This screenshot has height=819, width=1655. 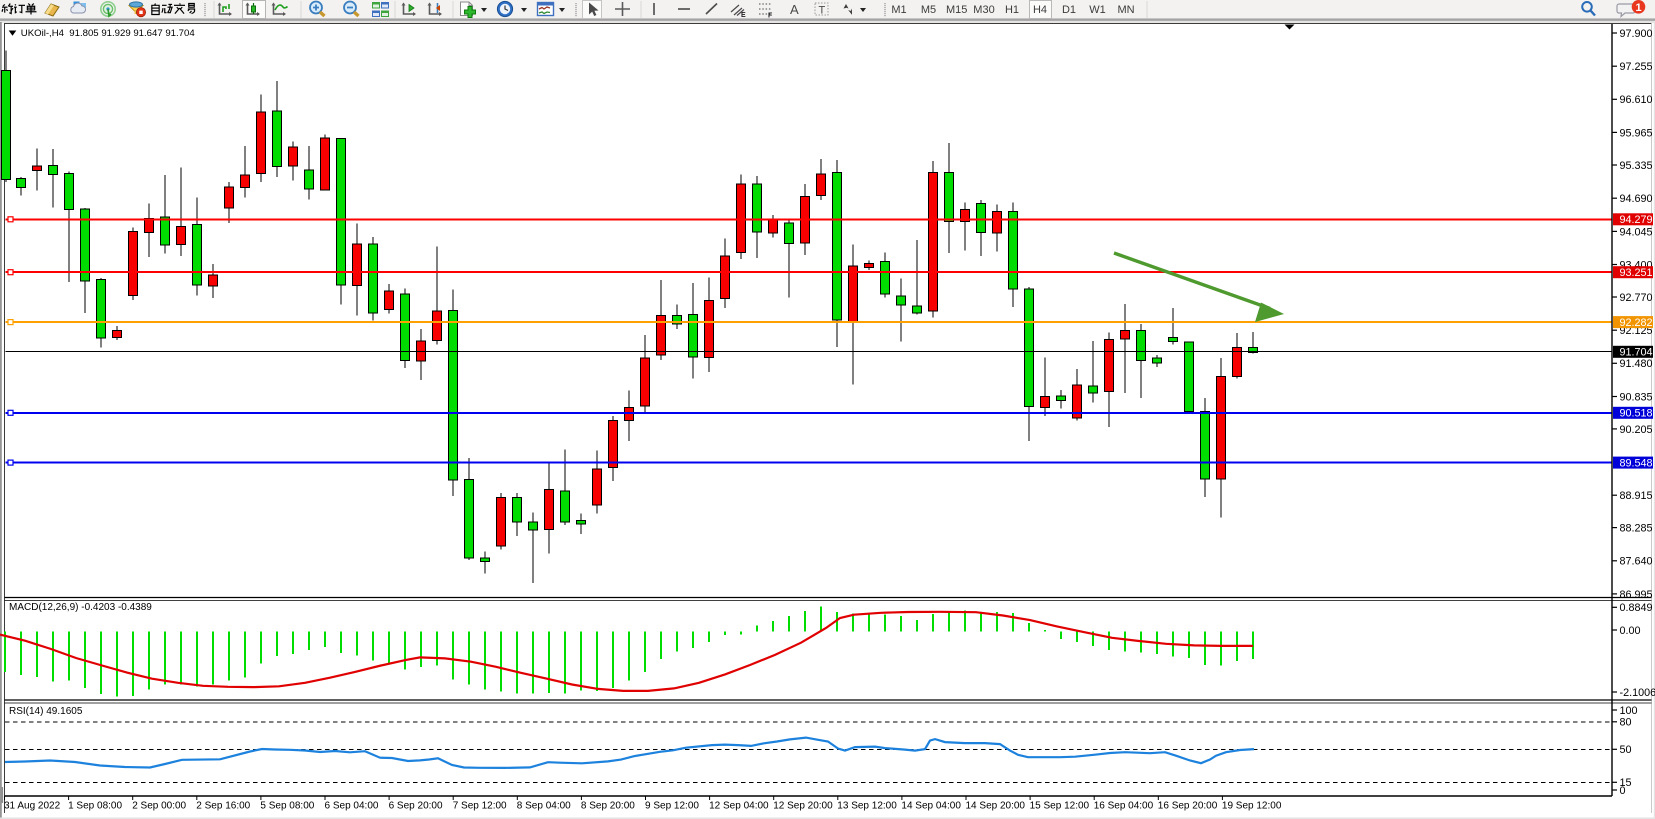 I want to click on svg-text: H1, so click(x=1012, y=10).